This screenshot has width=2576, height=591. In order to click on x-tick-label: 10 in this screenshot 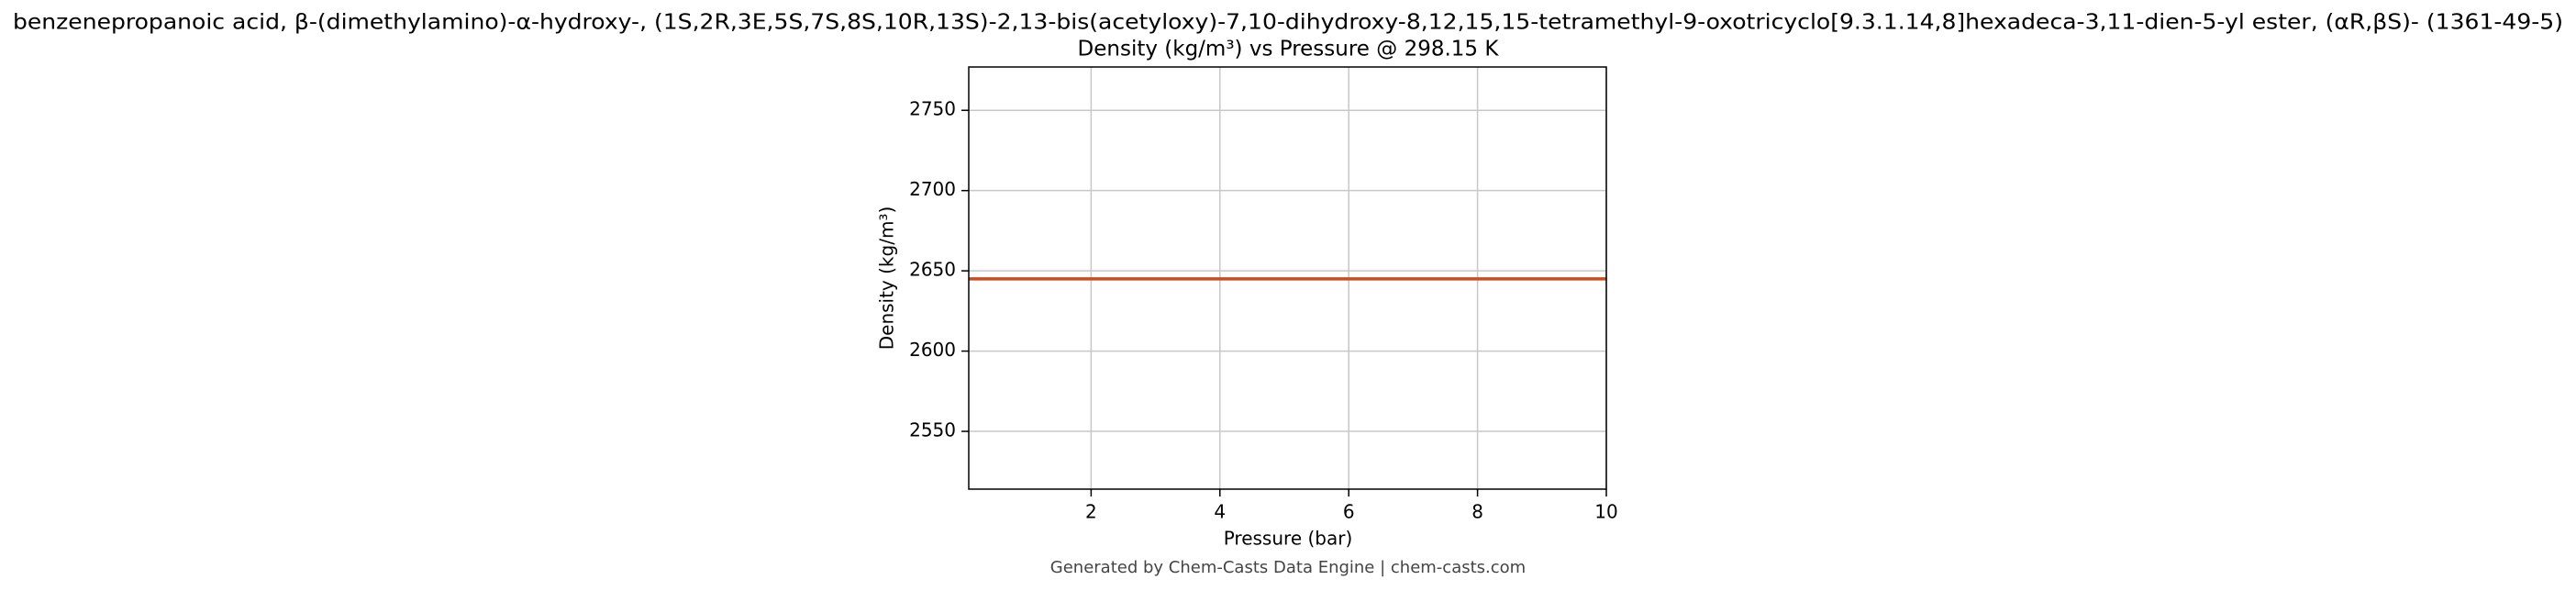, I will do `click(1605, 512)`.